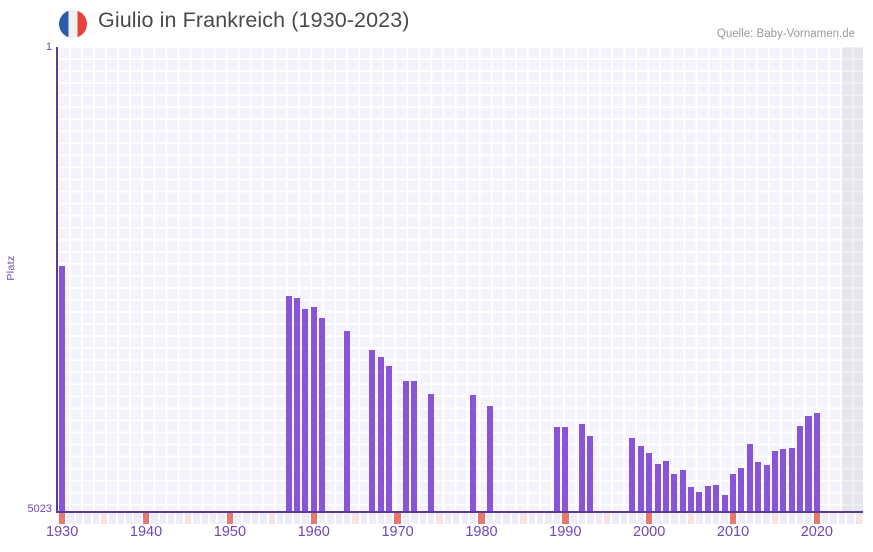  Describe the element at coordinates (414, 446) in the screenshot. I see `bar-1972` at that location.